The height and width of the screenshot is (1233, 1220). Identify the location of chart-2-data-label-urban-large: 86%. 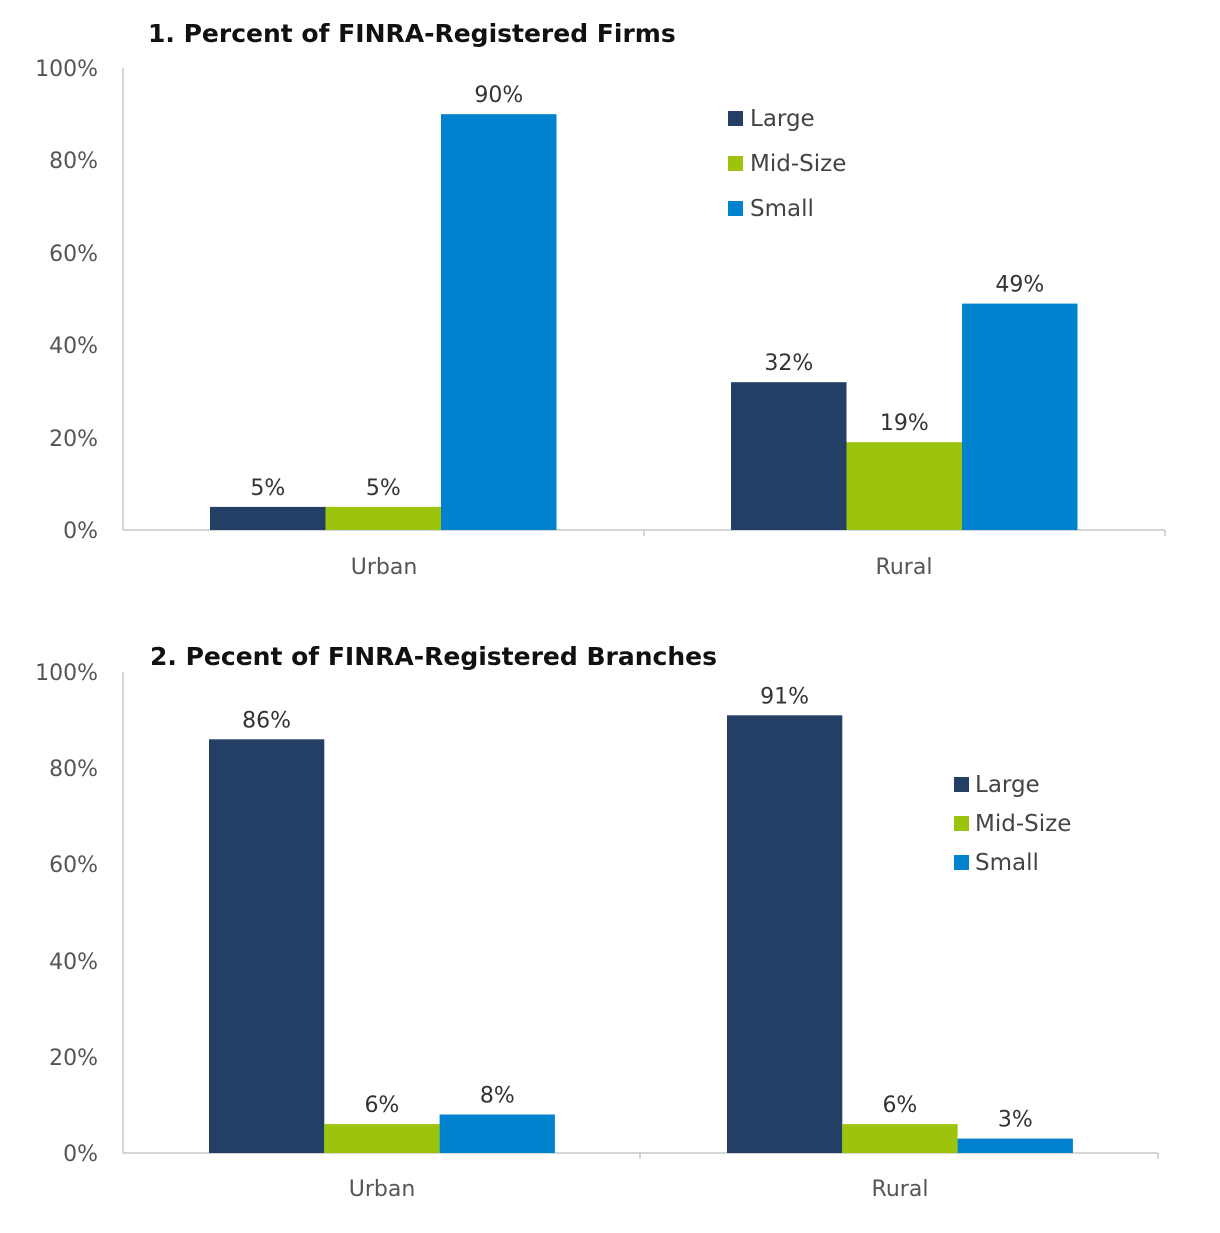
(266, 720).